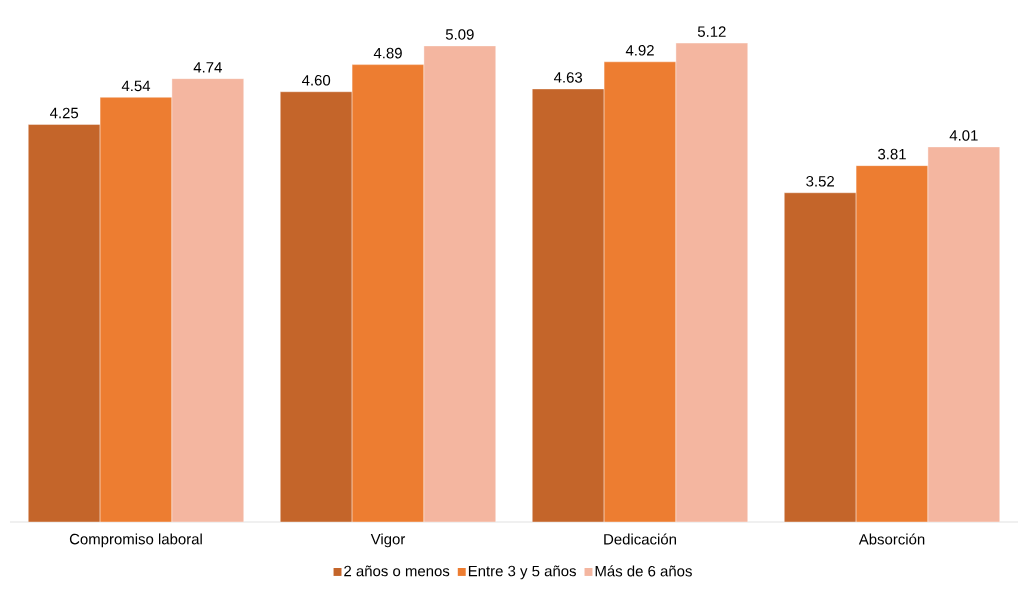 This screenshot has width=1018, height=589. What do you see at coordinates (639, 50) in the screenshot?
I see `data-label: 4.92` at bounding box center [639, 50].